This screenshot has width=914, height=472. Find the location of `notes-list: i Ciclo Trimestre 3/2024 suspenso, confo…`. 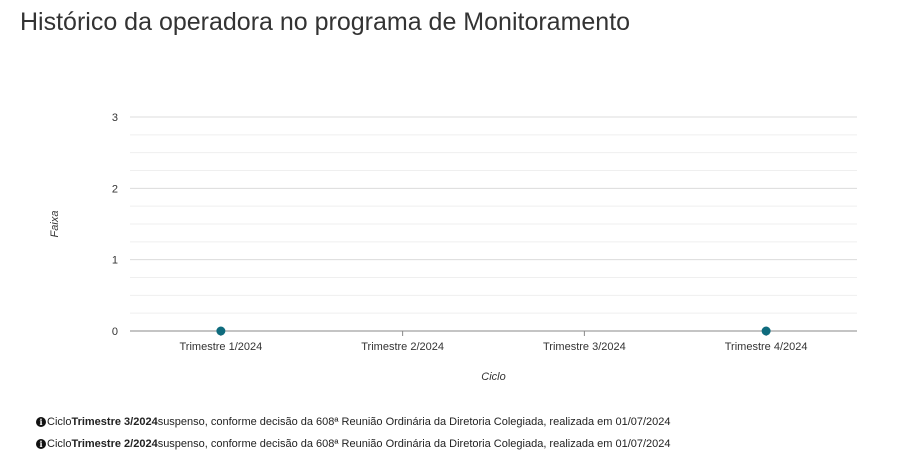

notes-list: i Ciclo Trimestre 3/2024 suspenso, confo… is located at coordinates (353, 433).